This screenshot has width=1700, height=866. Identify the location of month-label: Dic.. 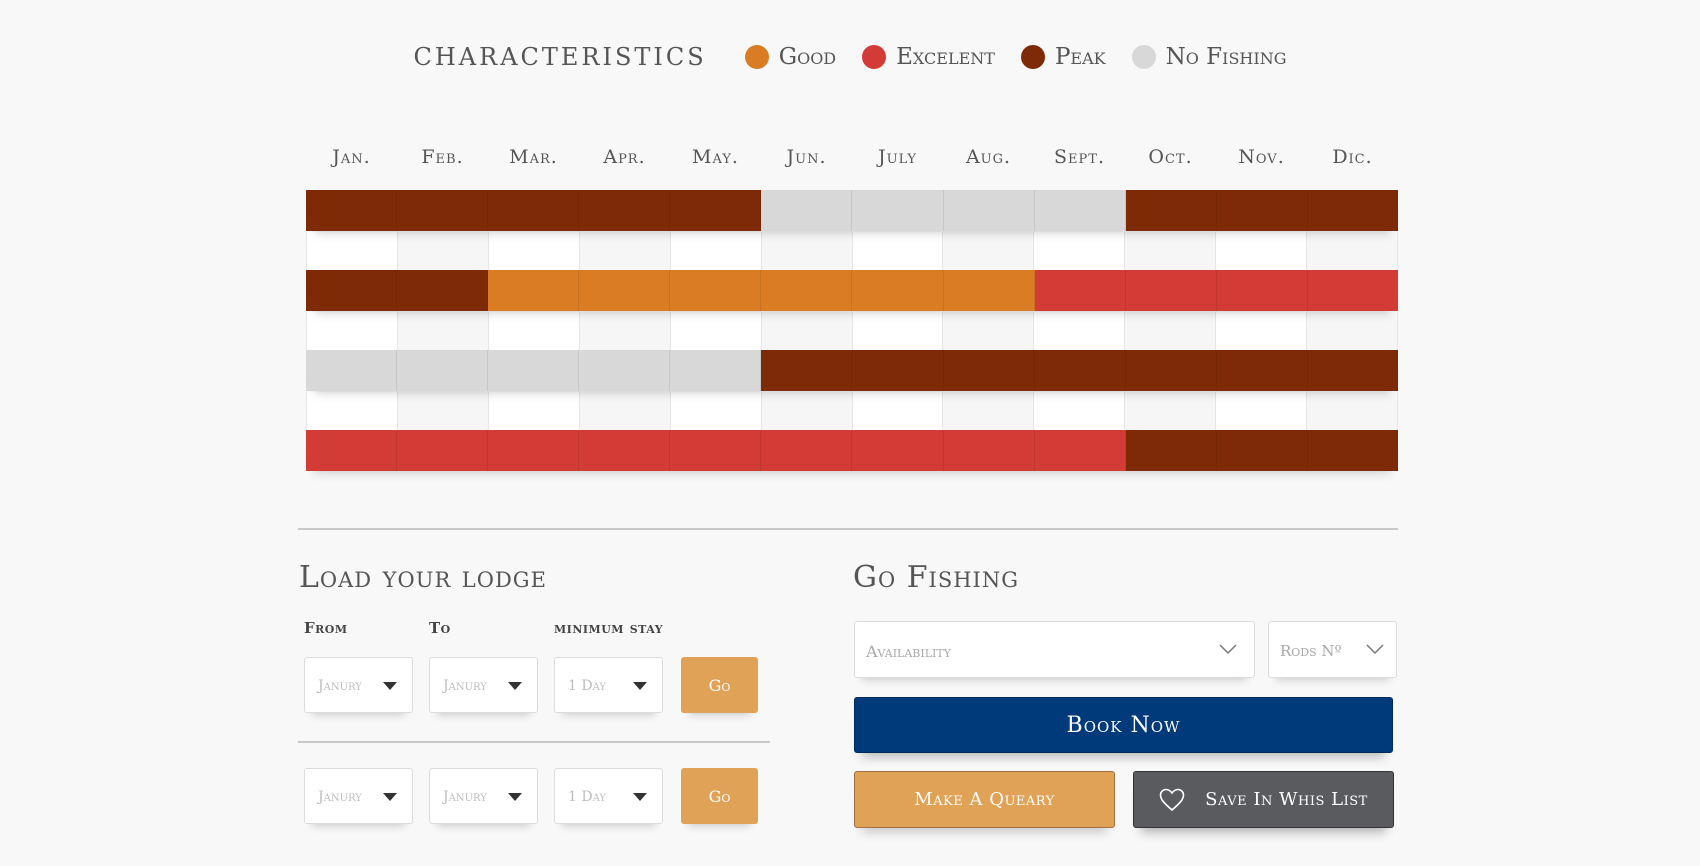
(1352, 157).